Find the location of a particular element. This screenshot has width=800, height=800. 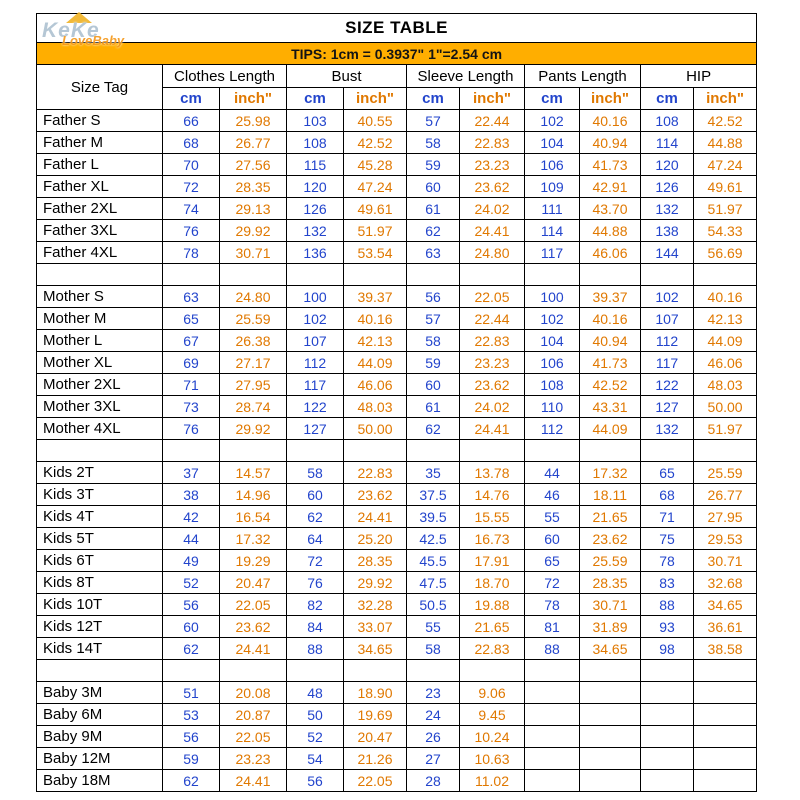

cm-value-cell: 39.5 is located at coordinates (433, 516).